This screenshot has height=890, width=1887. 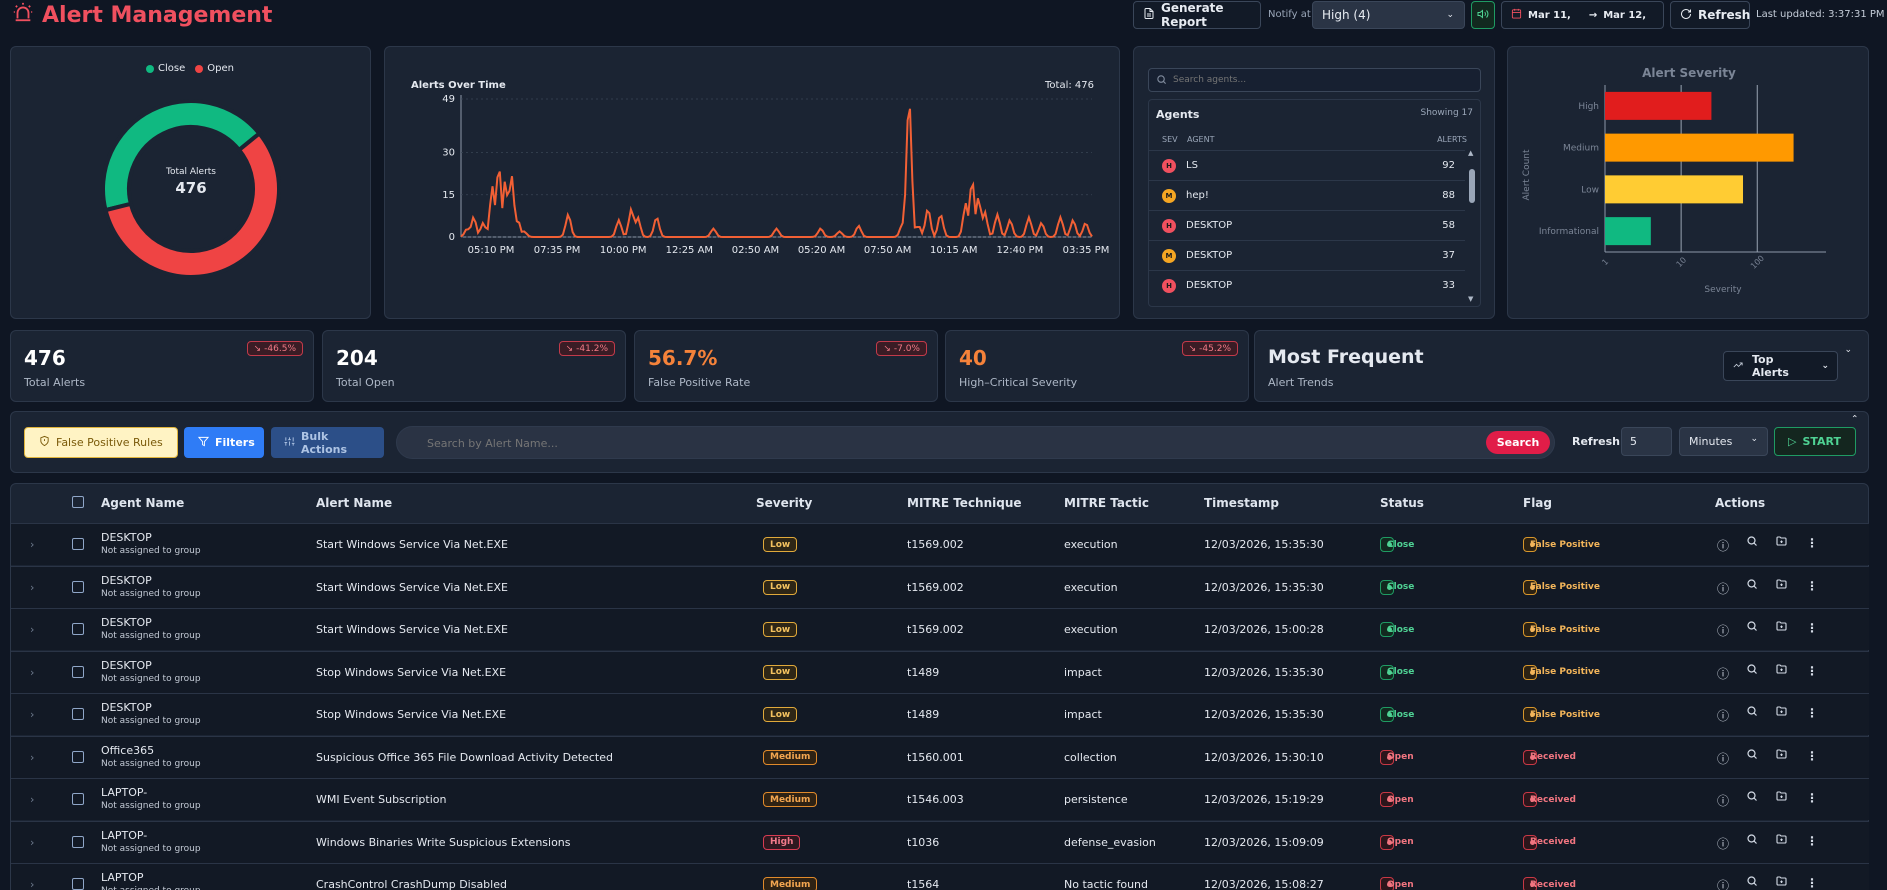 I want to click on agent-row: H DESKTOP 33, so click(x=1307, y=285).